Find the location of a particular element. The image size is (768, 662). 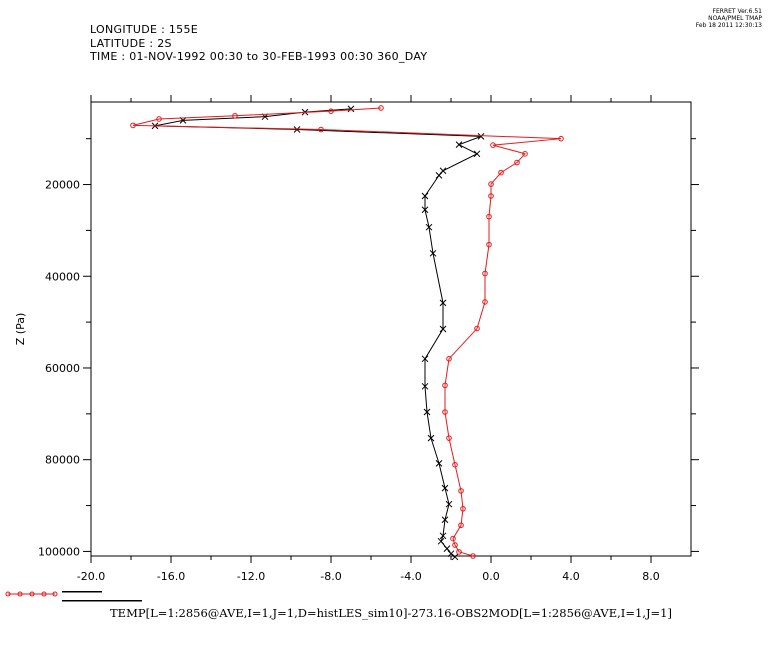

x-tick-label: -8.0 is located at coordinates (330, 576).